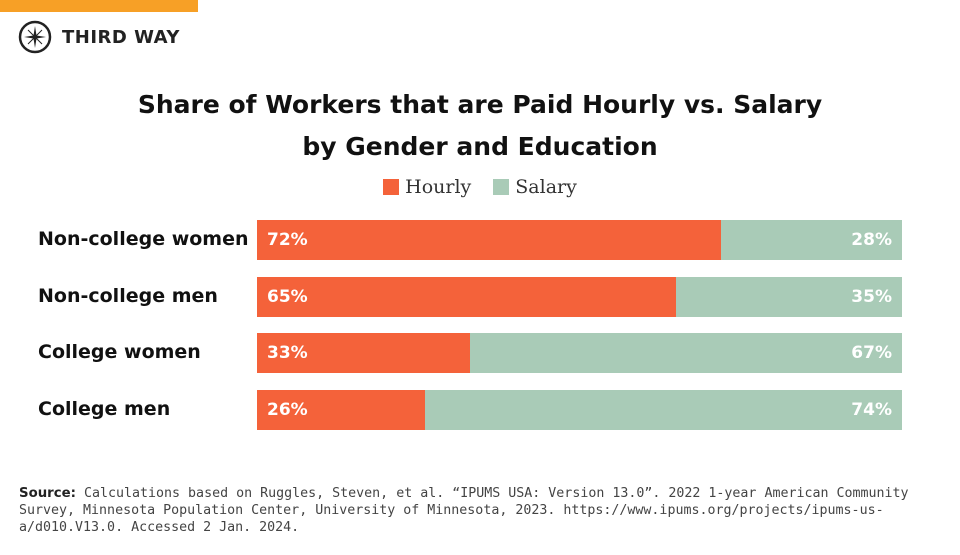  I want to click on legend-item-salary: Salary, so click(535, 187).